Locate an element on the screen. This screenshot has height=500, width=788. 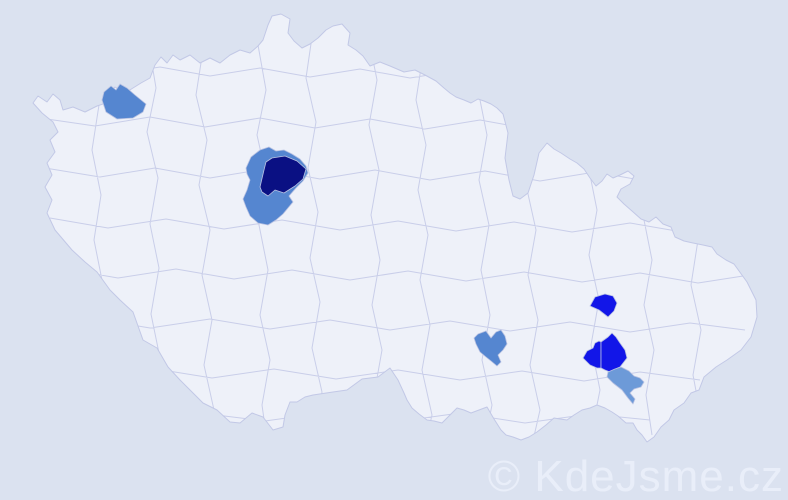
district-central-moravia-small is located at coordinates (603, 305).